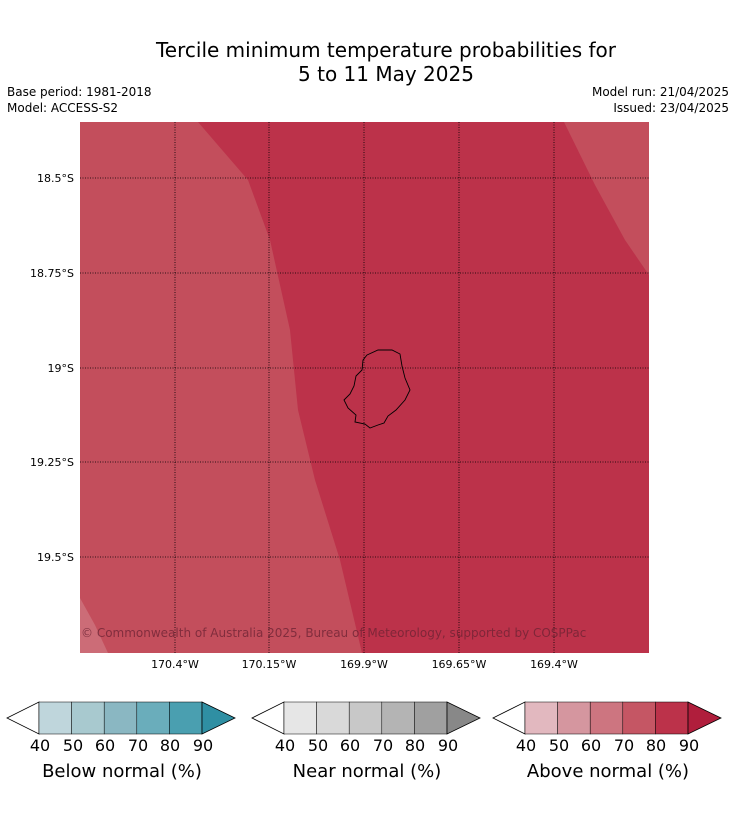  What do you see at coordinates (60, 368) in the screenshot?
I see `lat-label: 19°S` at bounding box center [60, 368].